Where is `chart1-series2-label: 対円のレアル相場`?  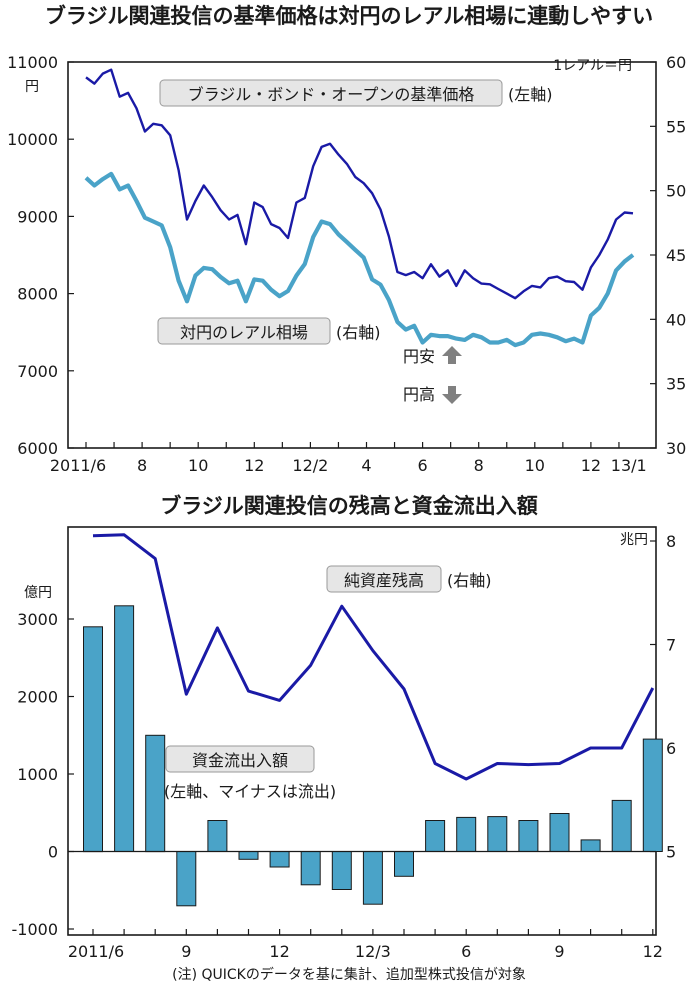 chart1-series2-label: 対円のレアル相場 is located at coordinates (244, 332).